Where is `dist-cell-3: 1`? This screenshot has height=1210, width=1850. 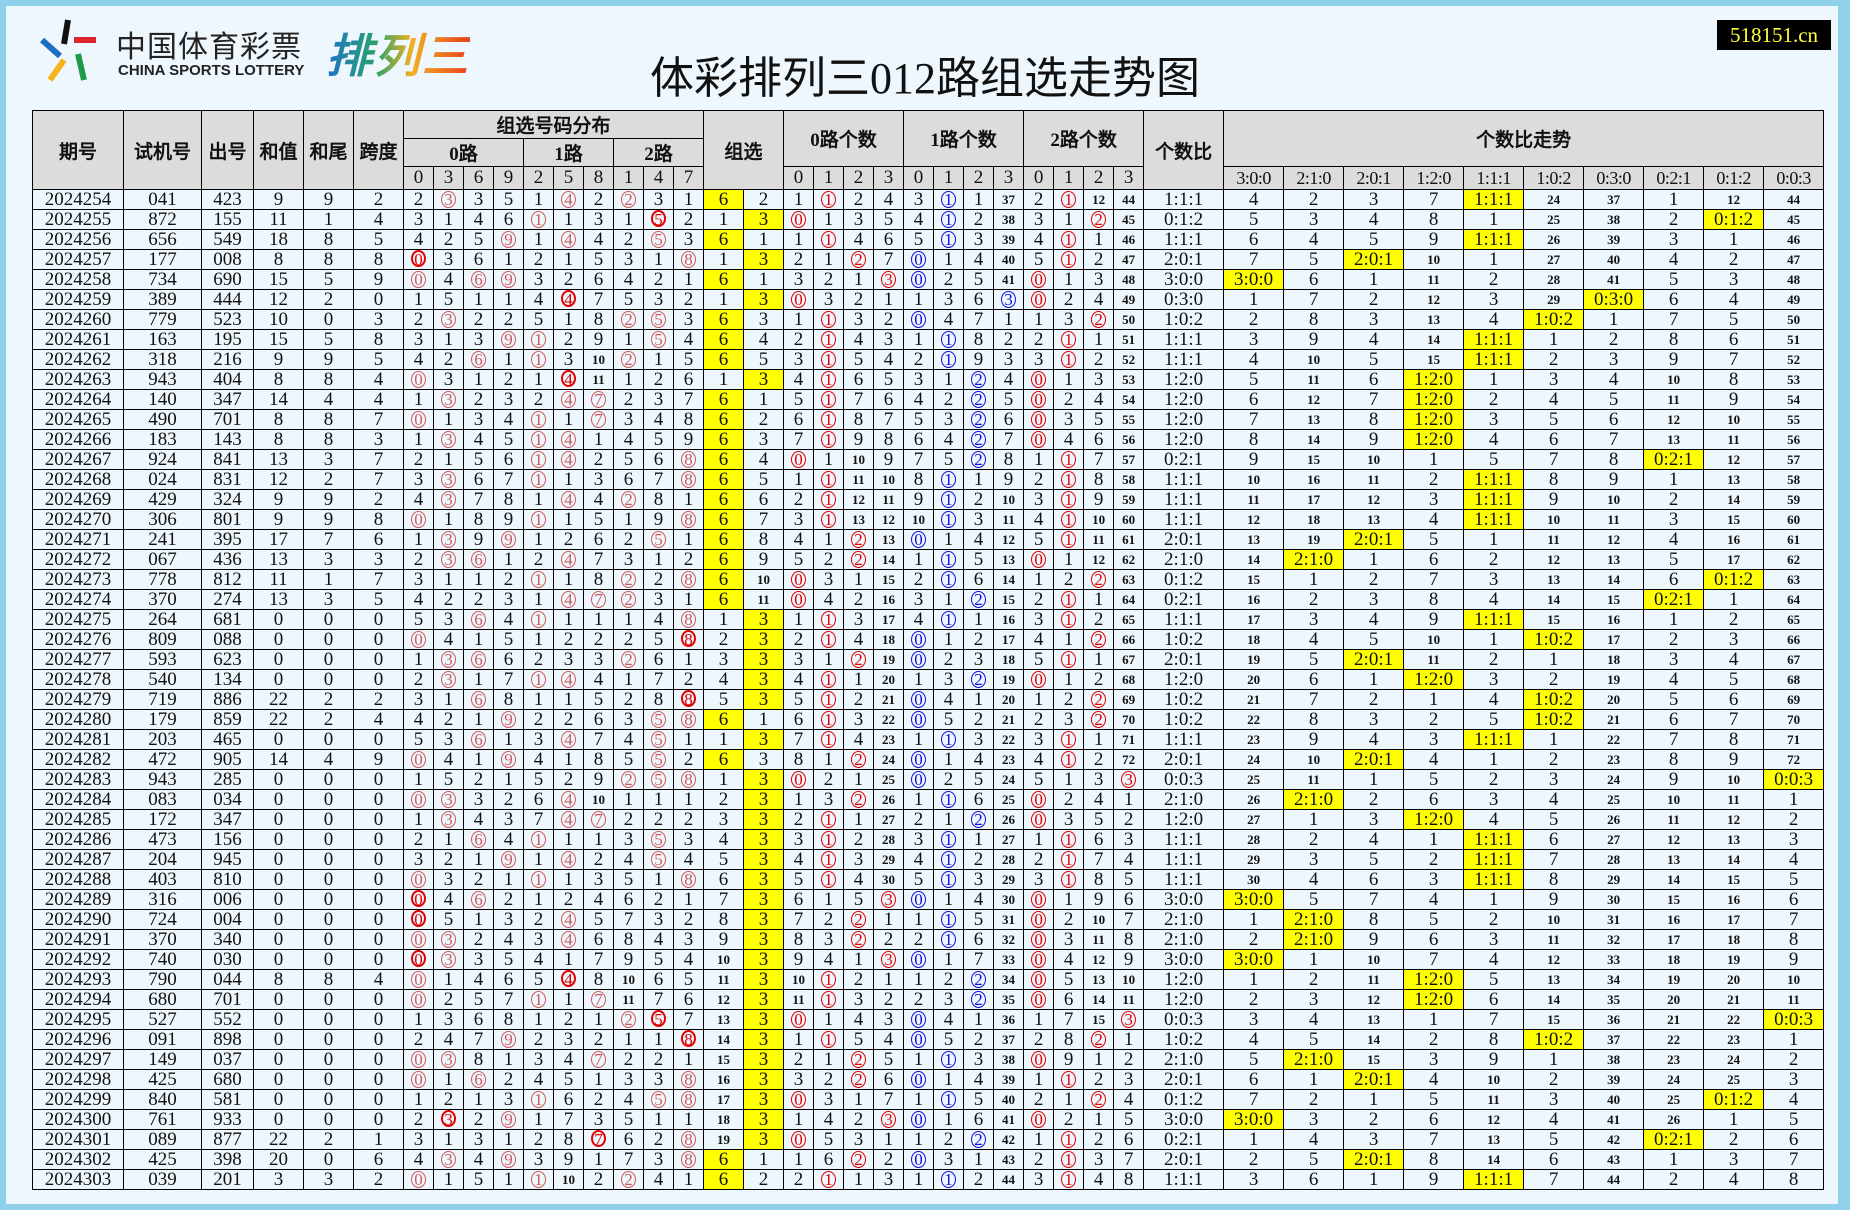
dist-cell-3: 1 is located at coordinates (448, 579).